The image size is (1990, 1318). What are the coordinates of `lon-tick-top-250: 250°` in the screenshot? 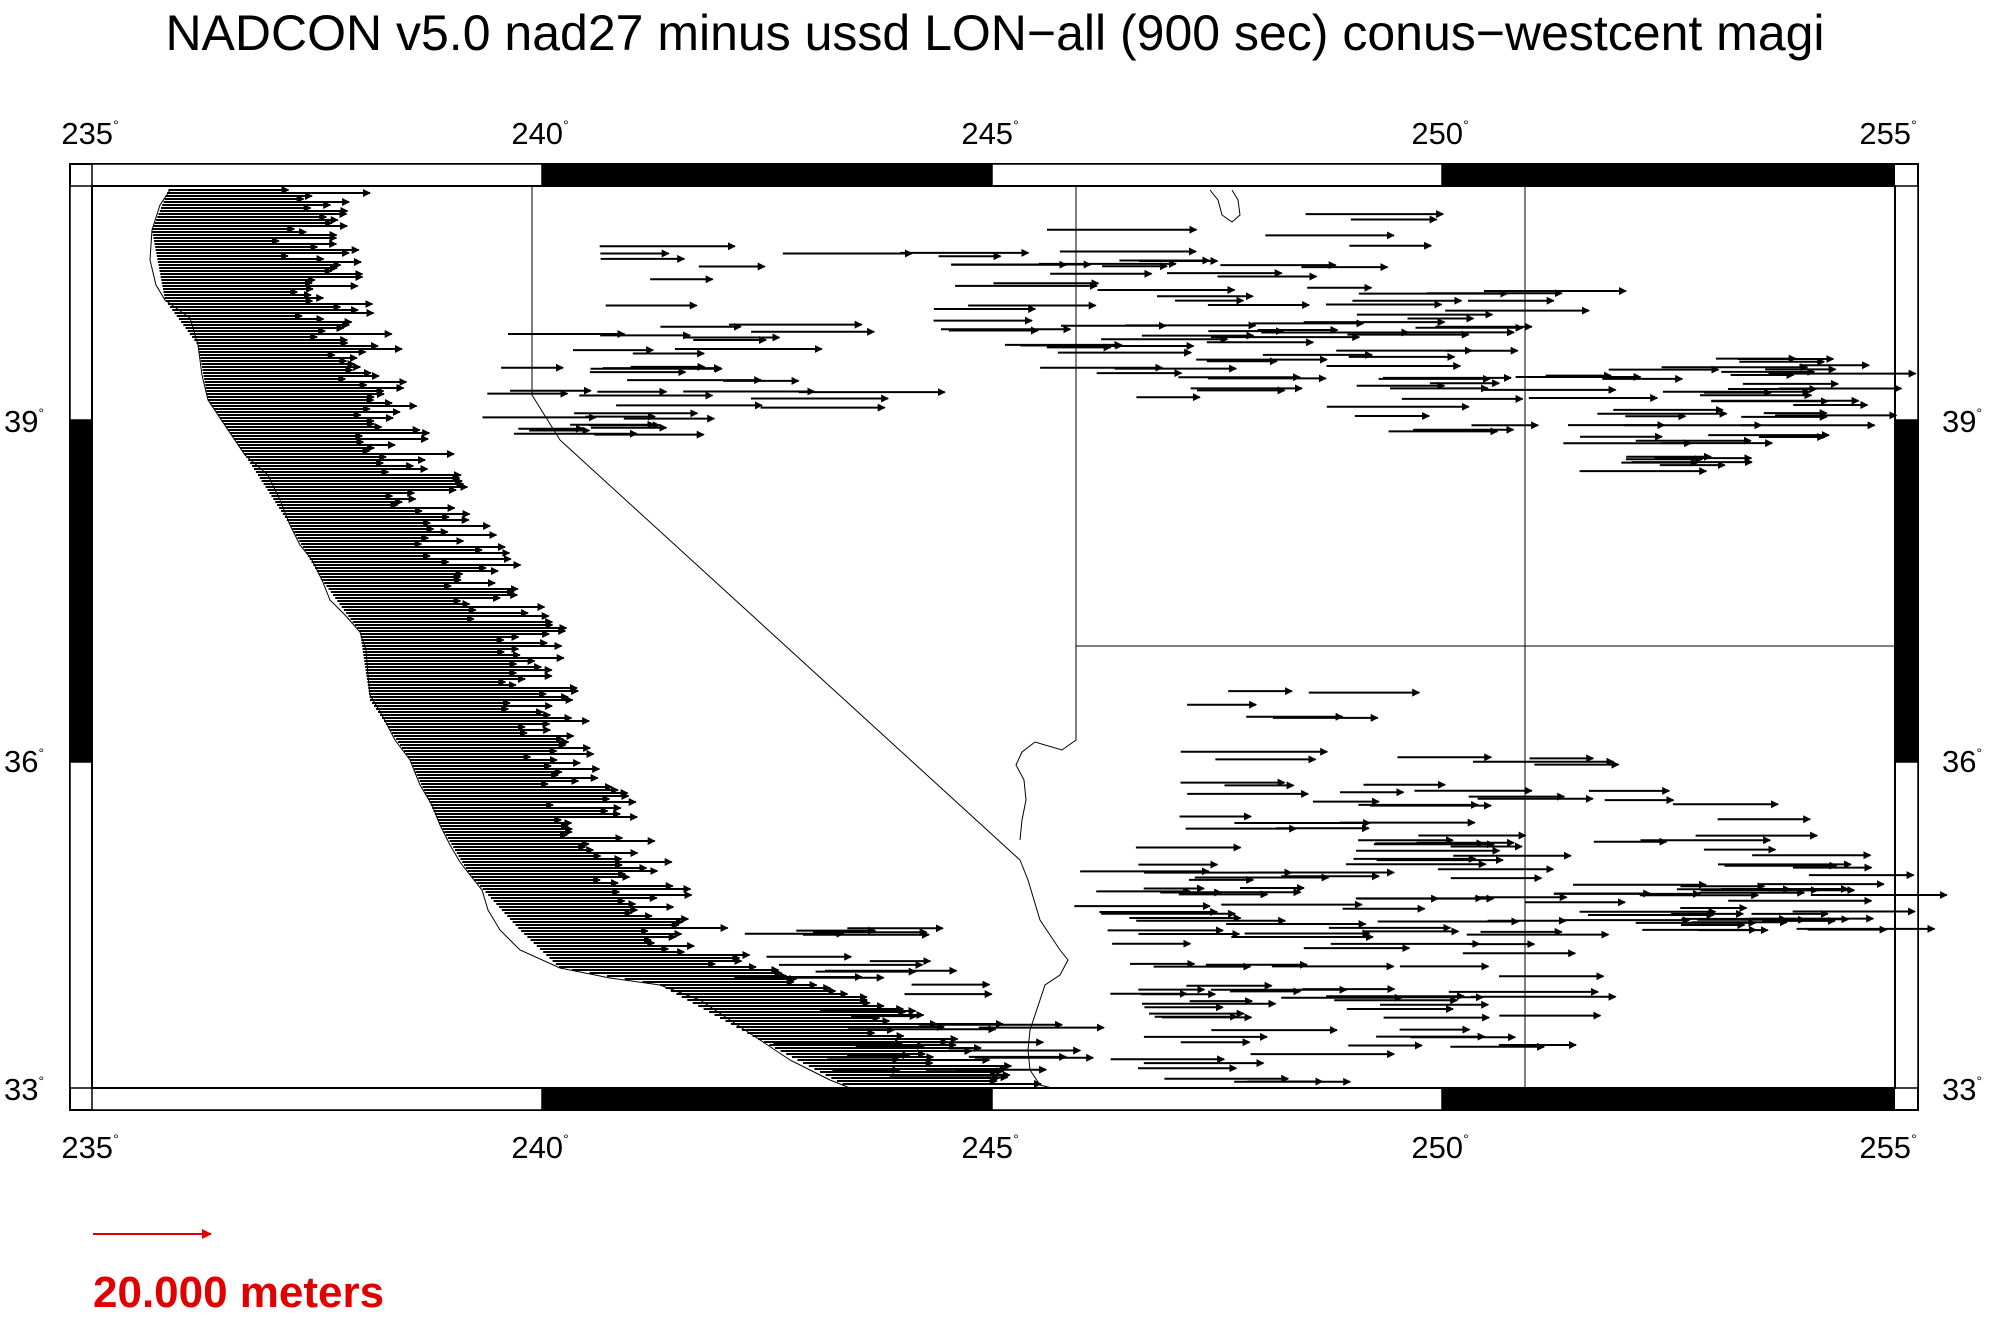 It's located at (1439, 133).